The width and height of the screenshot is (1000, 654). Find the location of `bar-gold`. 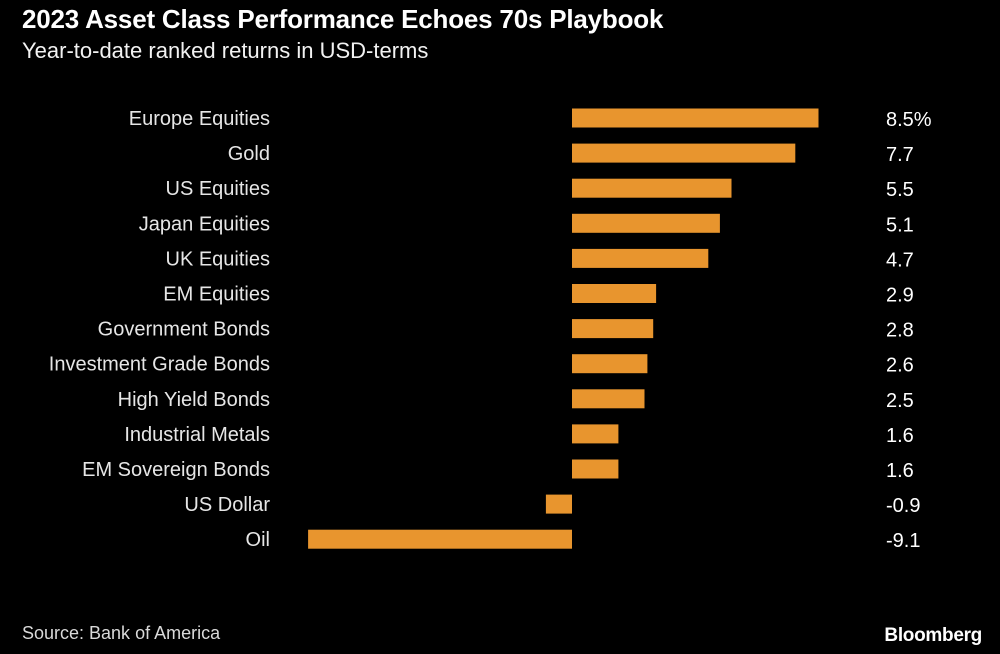

bar-gold is located at coordinates (684, 153).